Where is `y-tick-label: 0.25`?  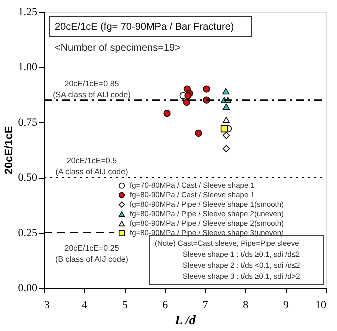
y-tick-label: 0.25 is located at coordinates (28, 233).